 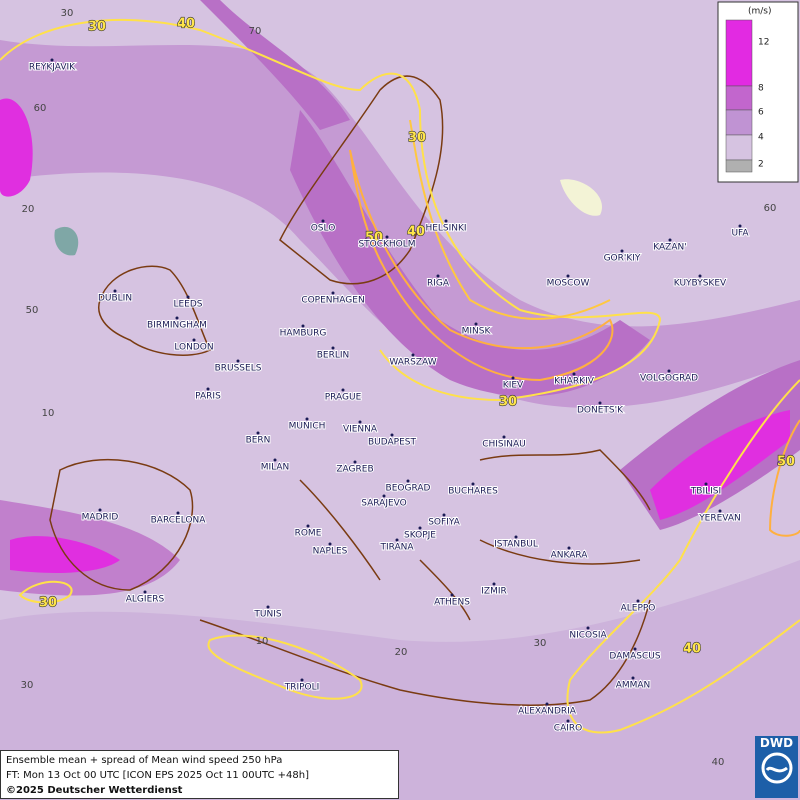 What do you see at coordinates (445, 229) in the screenshot?
I see `city-label: HELSINKI` at bounding box center [445, 229].